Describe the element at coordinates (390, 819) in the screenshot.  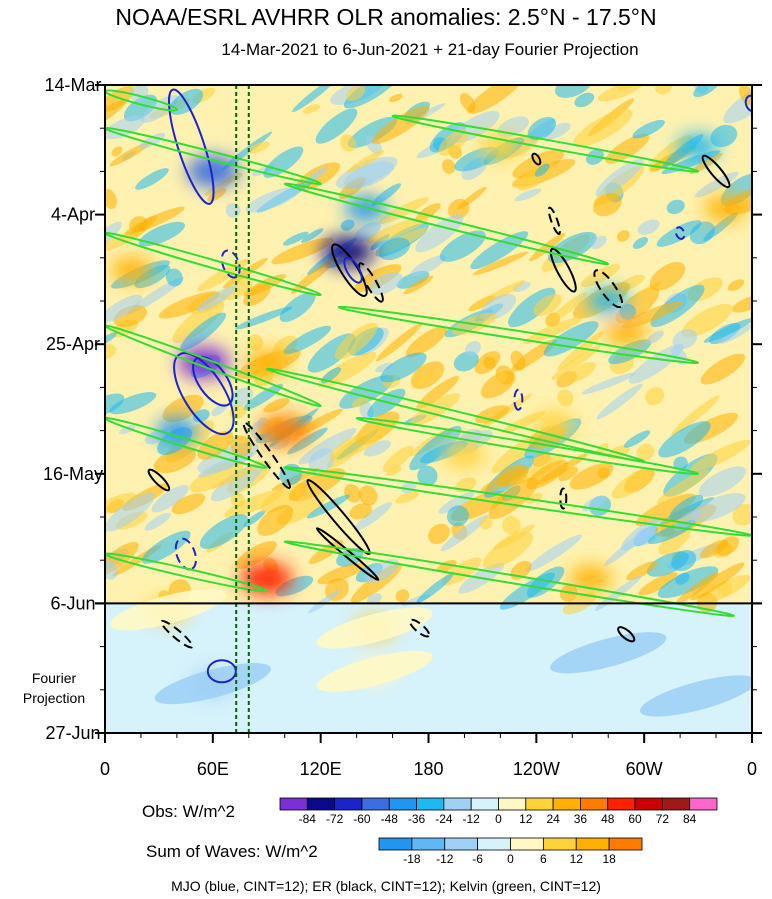
I see `obs-colorbar-level: -48` at that location.